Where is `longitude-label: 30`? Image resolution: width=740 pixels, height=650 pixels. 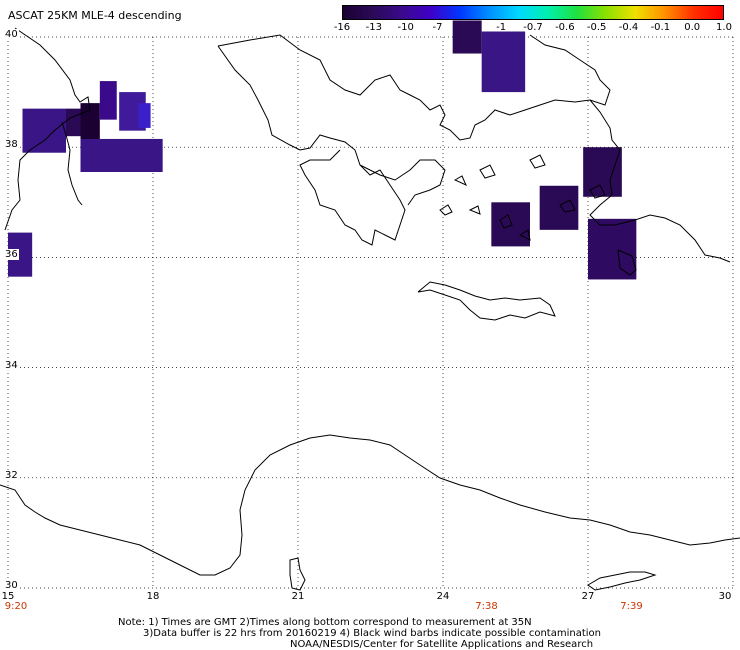 longitude-label: 30 is located at coordinates (725, 596).